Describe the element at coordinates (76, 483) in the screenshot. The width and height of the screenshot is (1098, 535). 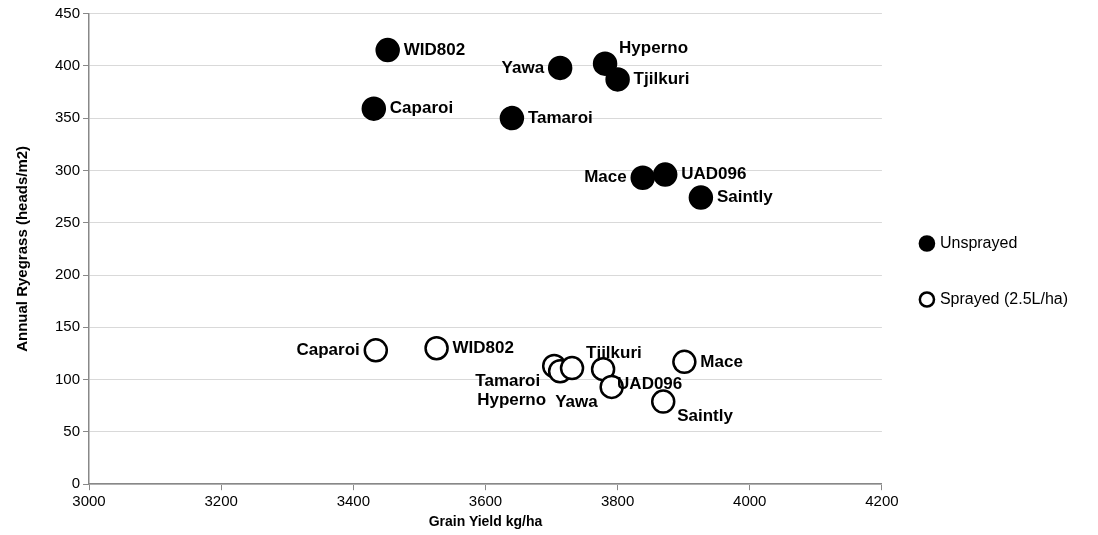
I see `y-tick-label: 0` at that location.